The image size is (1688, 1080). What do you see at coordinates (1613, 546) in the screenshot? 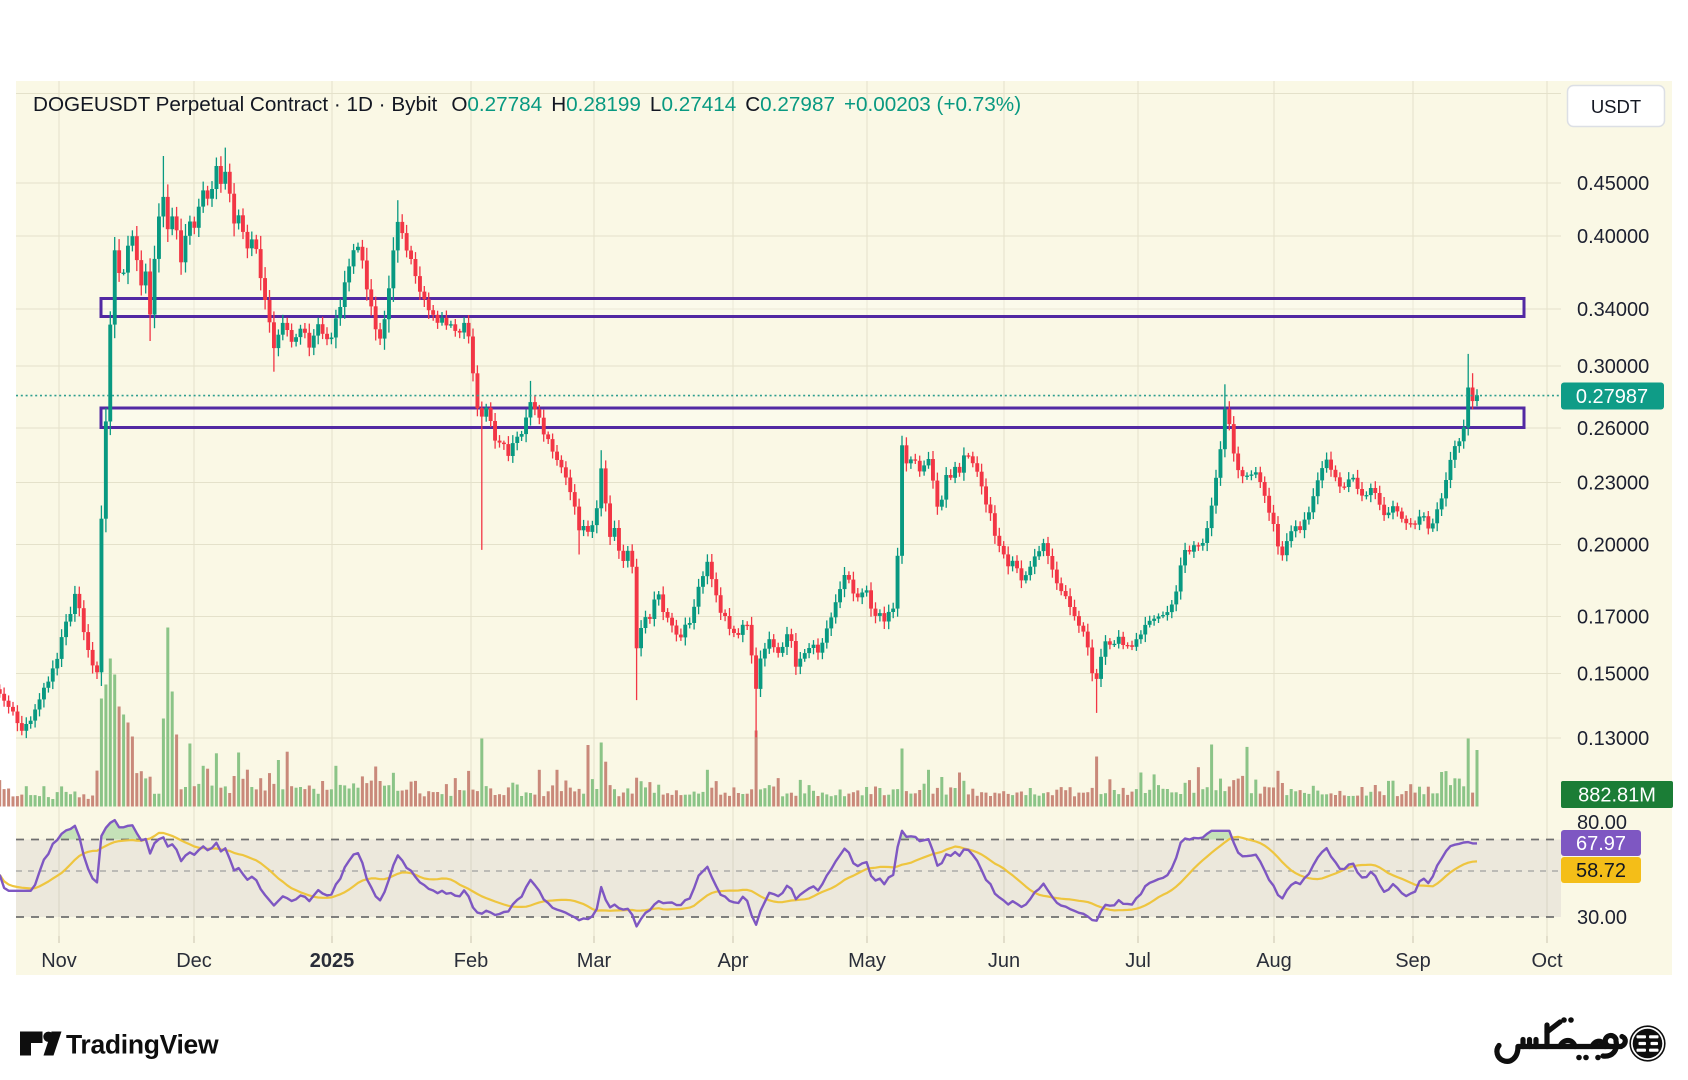
I see `svg-text: 0.20000` at bounding box center [1613, 546].